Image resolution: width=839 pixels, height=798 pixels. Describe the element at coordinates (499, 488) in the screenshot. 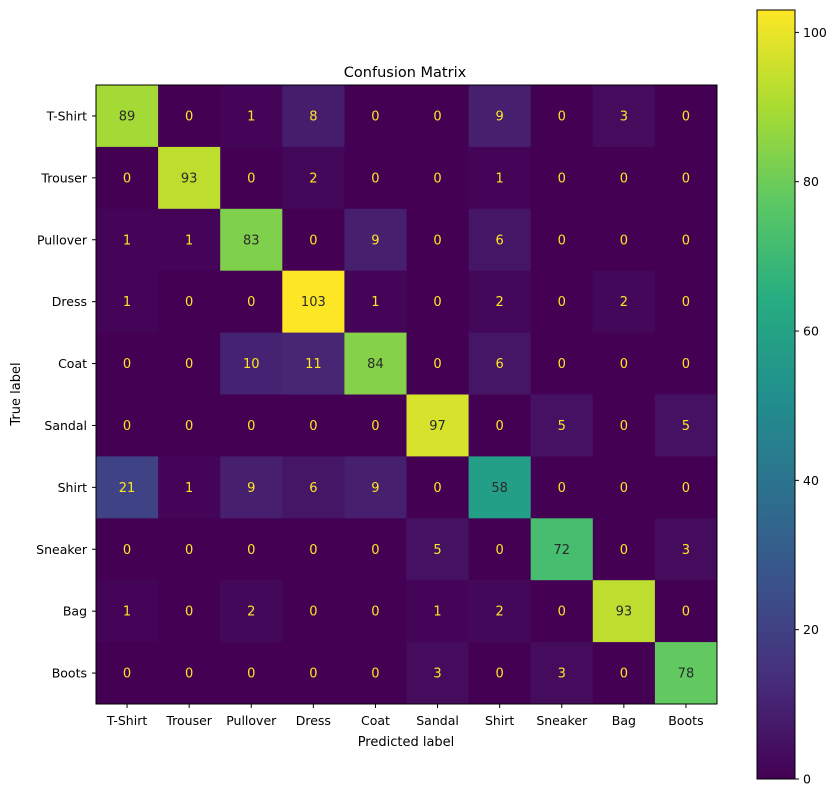

I see `cell-value: 58` at that location.